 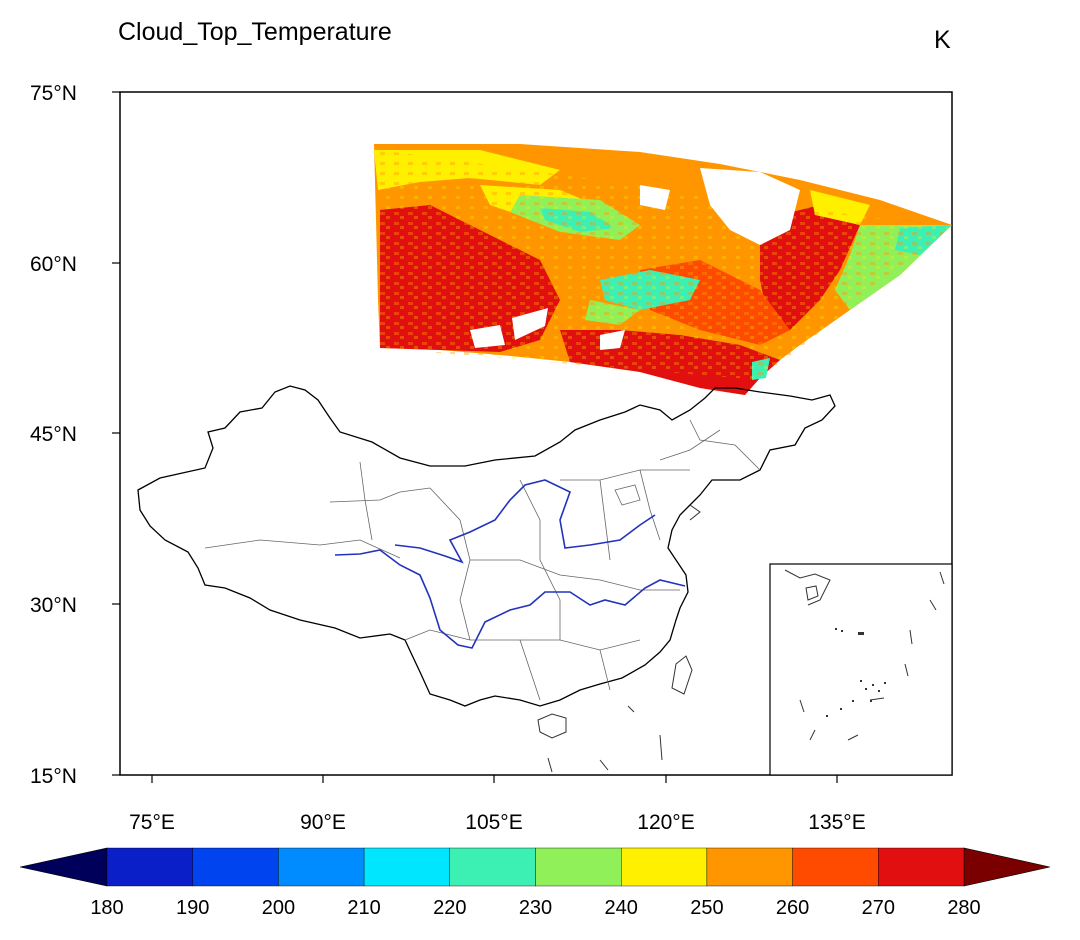 I want to click on lon-label-90e: 90°E, so click(x=323, y=822).